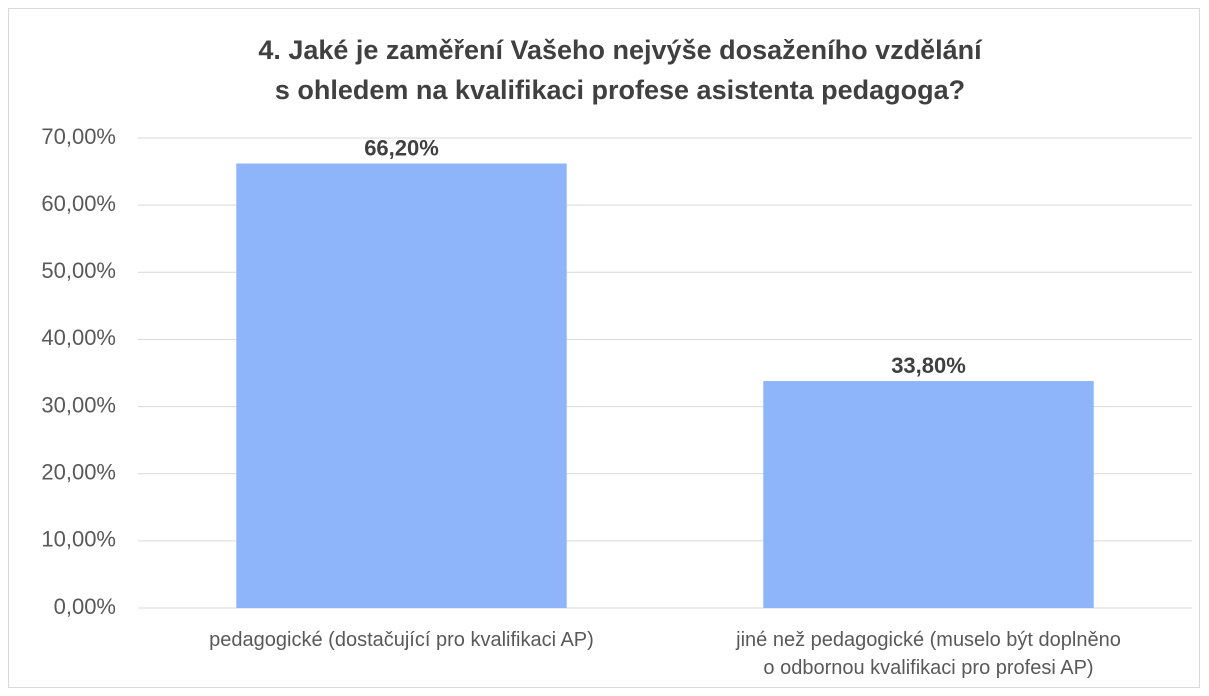  I want to click on bar, so click(928, 494).